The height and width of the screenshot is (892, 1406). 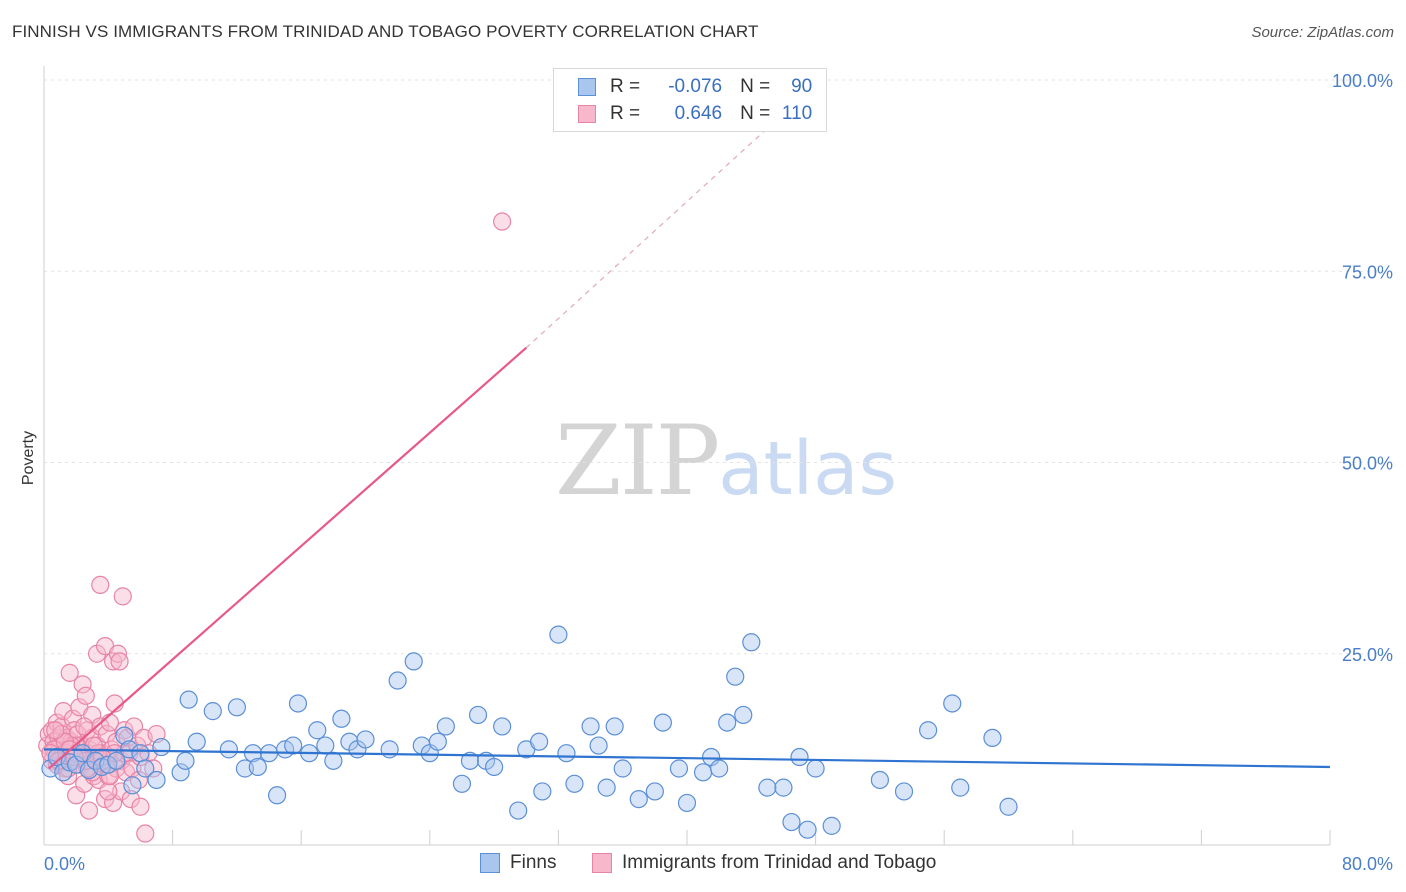 I want to click on watermark-atlas: atlas, so click(x=808, y=469).